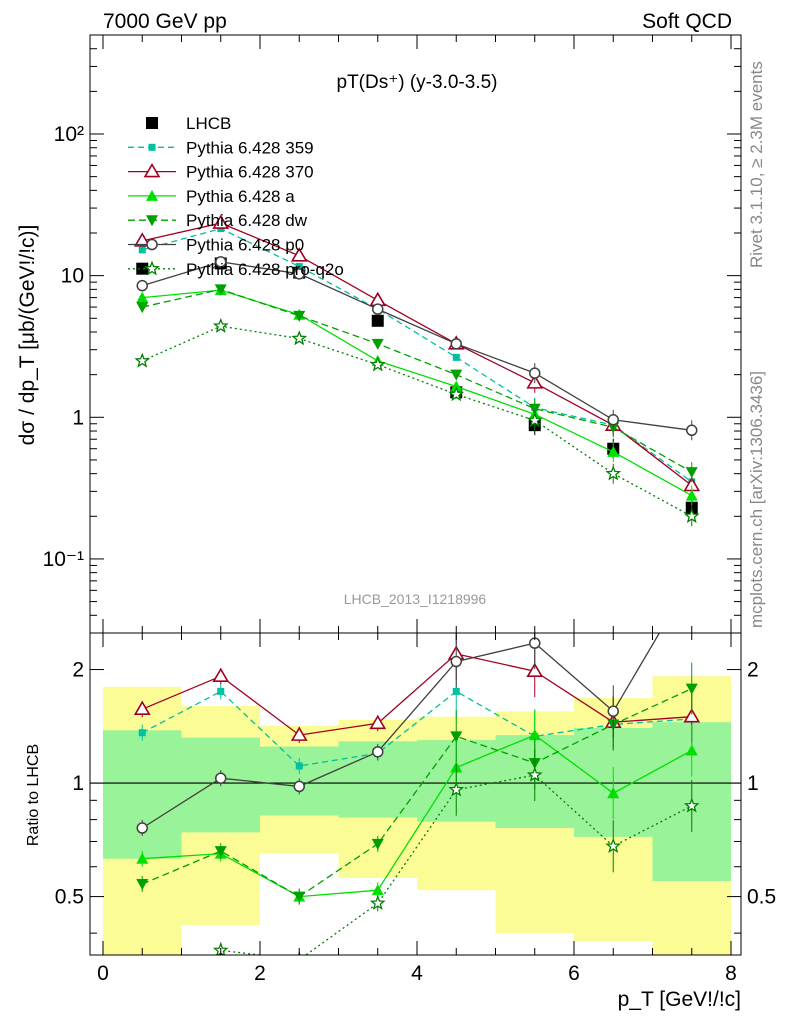 The height and width of the screenshot is (1024, 786). I want to click on main-y-axis-label: dσ / dp_T [μb/(GeV!/!c)], so click(27, 335).